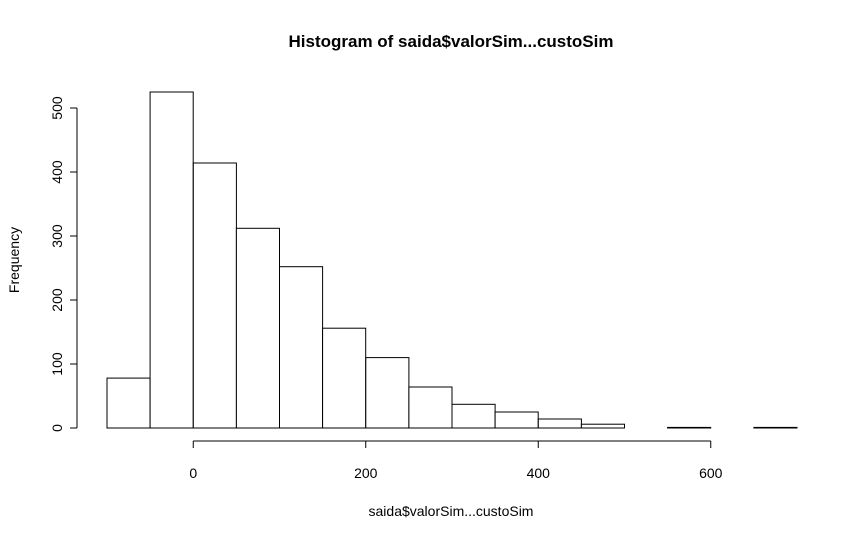  I want to click on y-tick-label: 0, so click(57, 428).